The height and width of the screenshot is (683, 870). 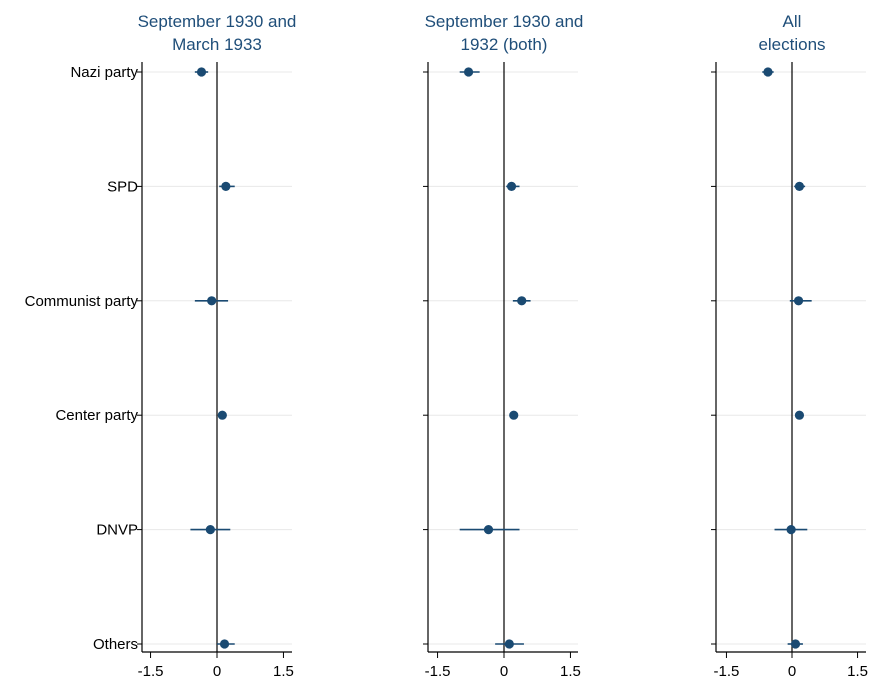 I want to click on row-label-dnvp: DNVP, so click(x=117, y=530).